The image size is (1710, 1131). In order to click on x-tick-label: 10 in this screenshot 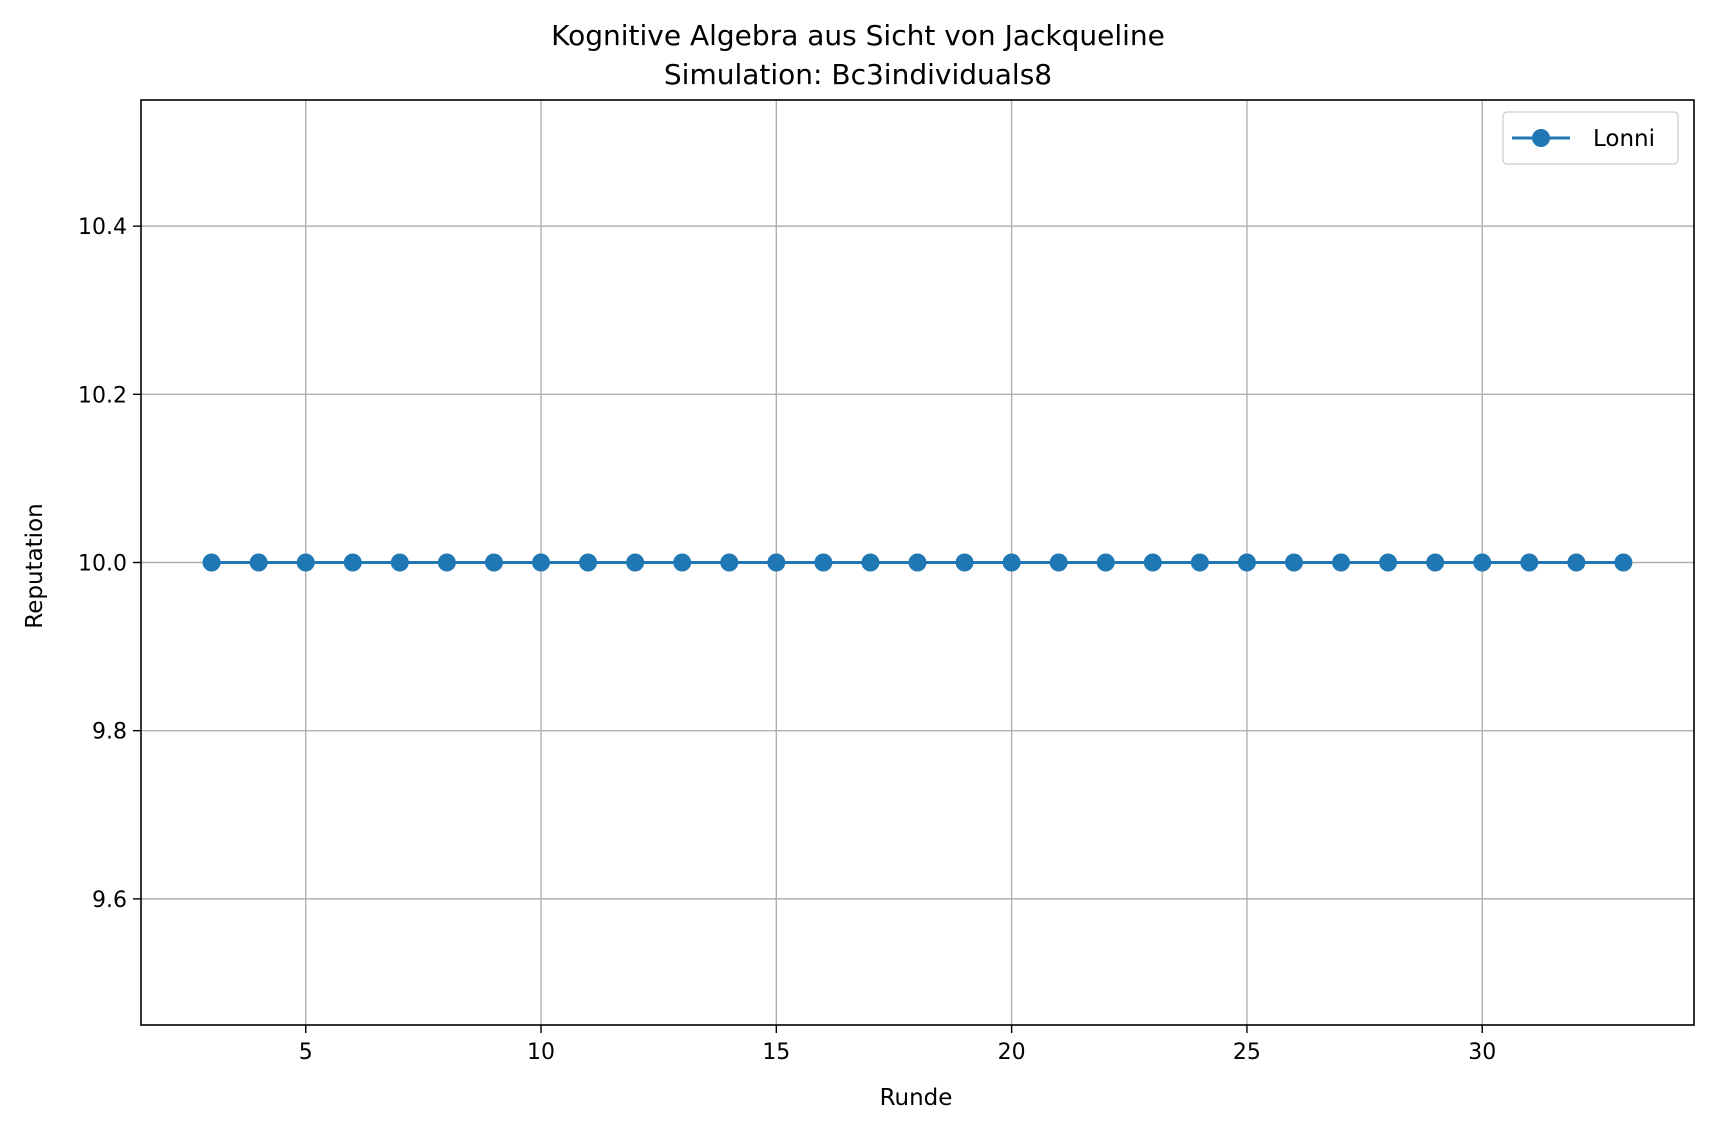, I will do `click(541, 1052)`.